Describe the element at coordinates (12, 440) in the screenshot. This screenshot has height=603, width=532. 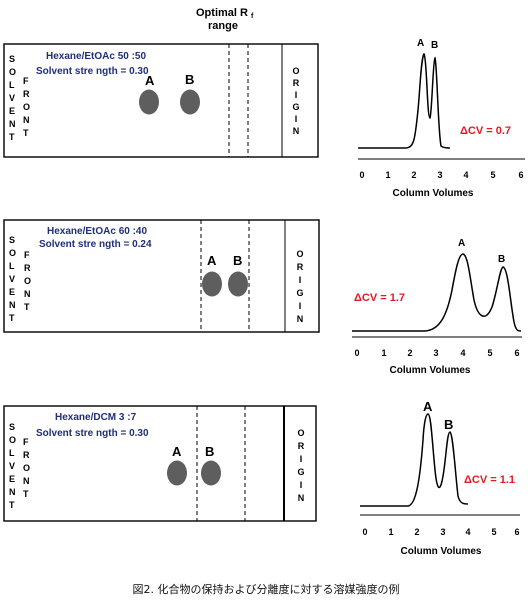
I see `solvent-letter: O` at that location.